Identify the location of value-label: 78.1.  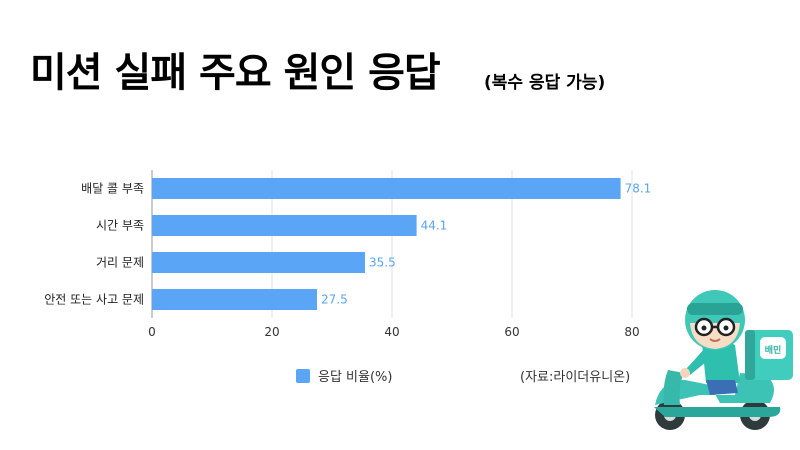
(638, 189).